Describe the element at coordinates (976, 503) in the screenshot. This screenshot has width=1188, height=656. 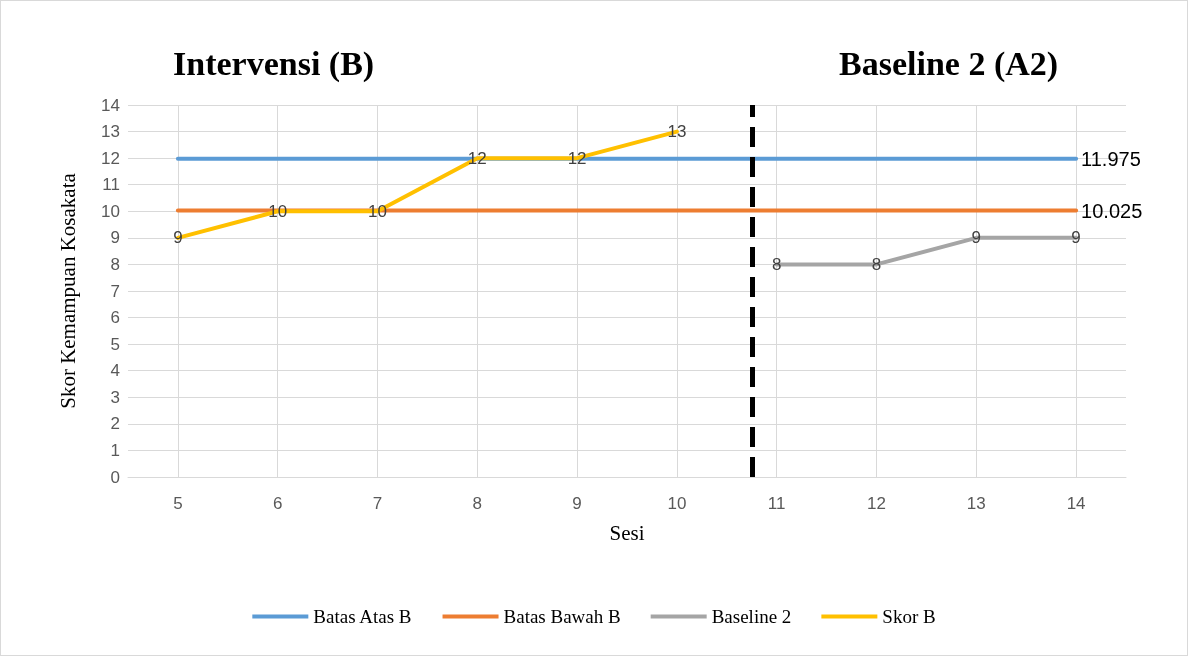
I see `x-tick-label: 13` at that location.